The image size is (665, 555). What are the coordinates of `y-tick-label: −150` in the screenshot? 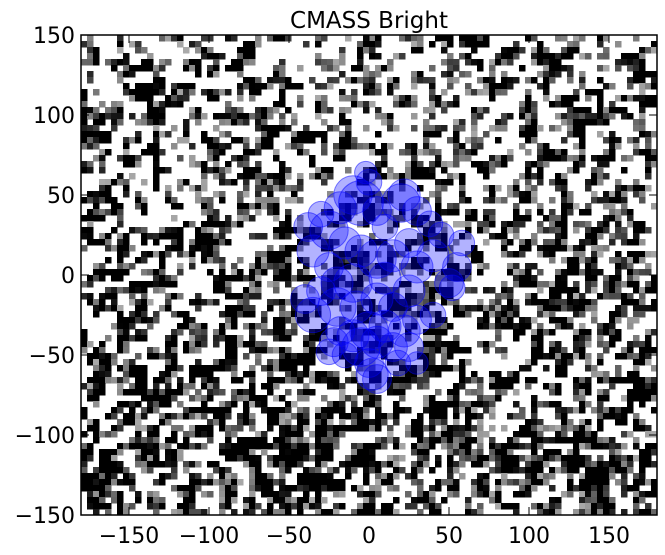 It's located at (45, 516).